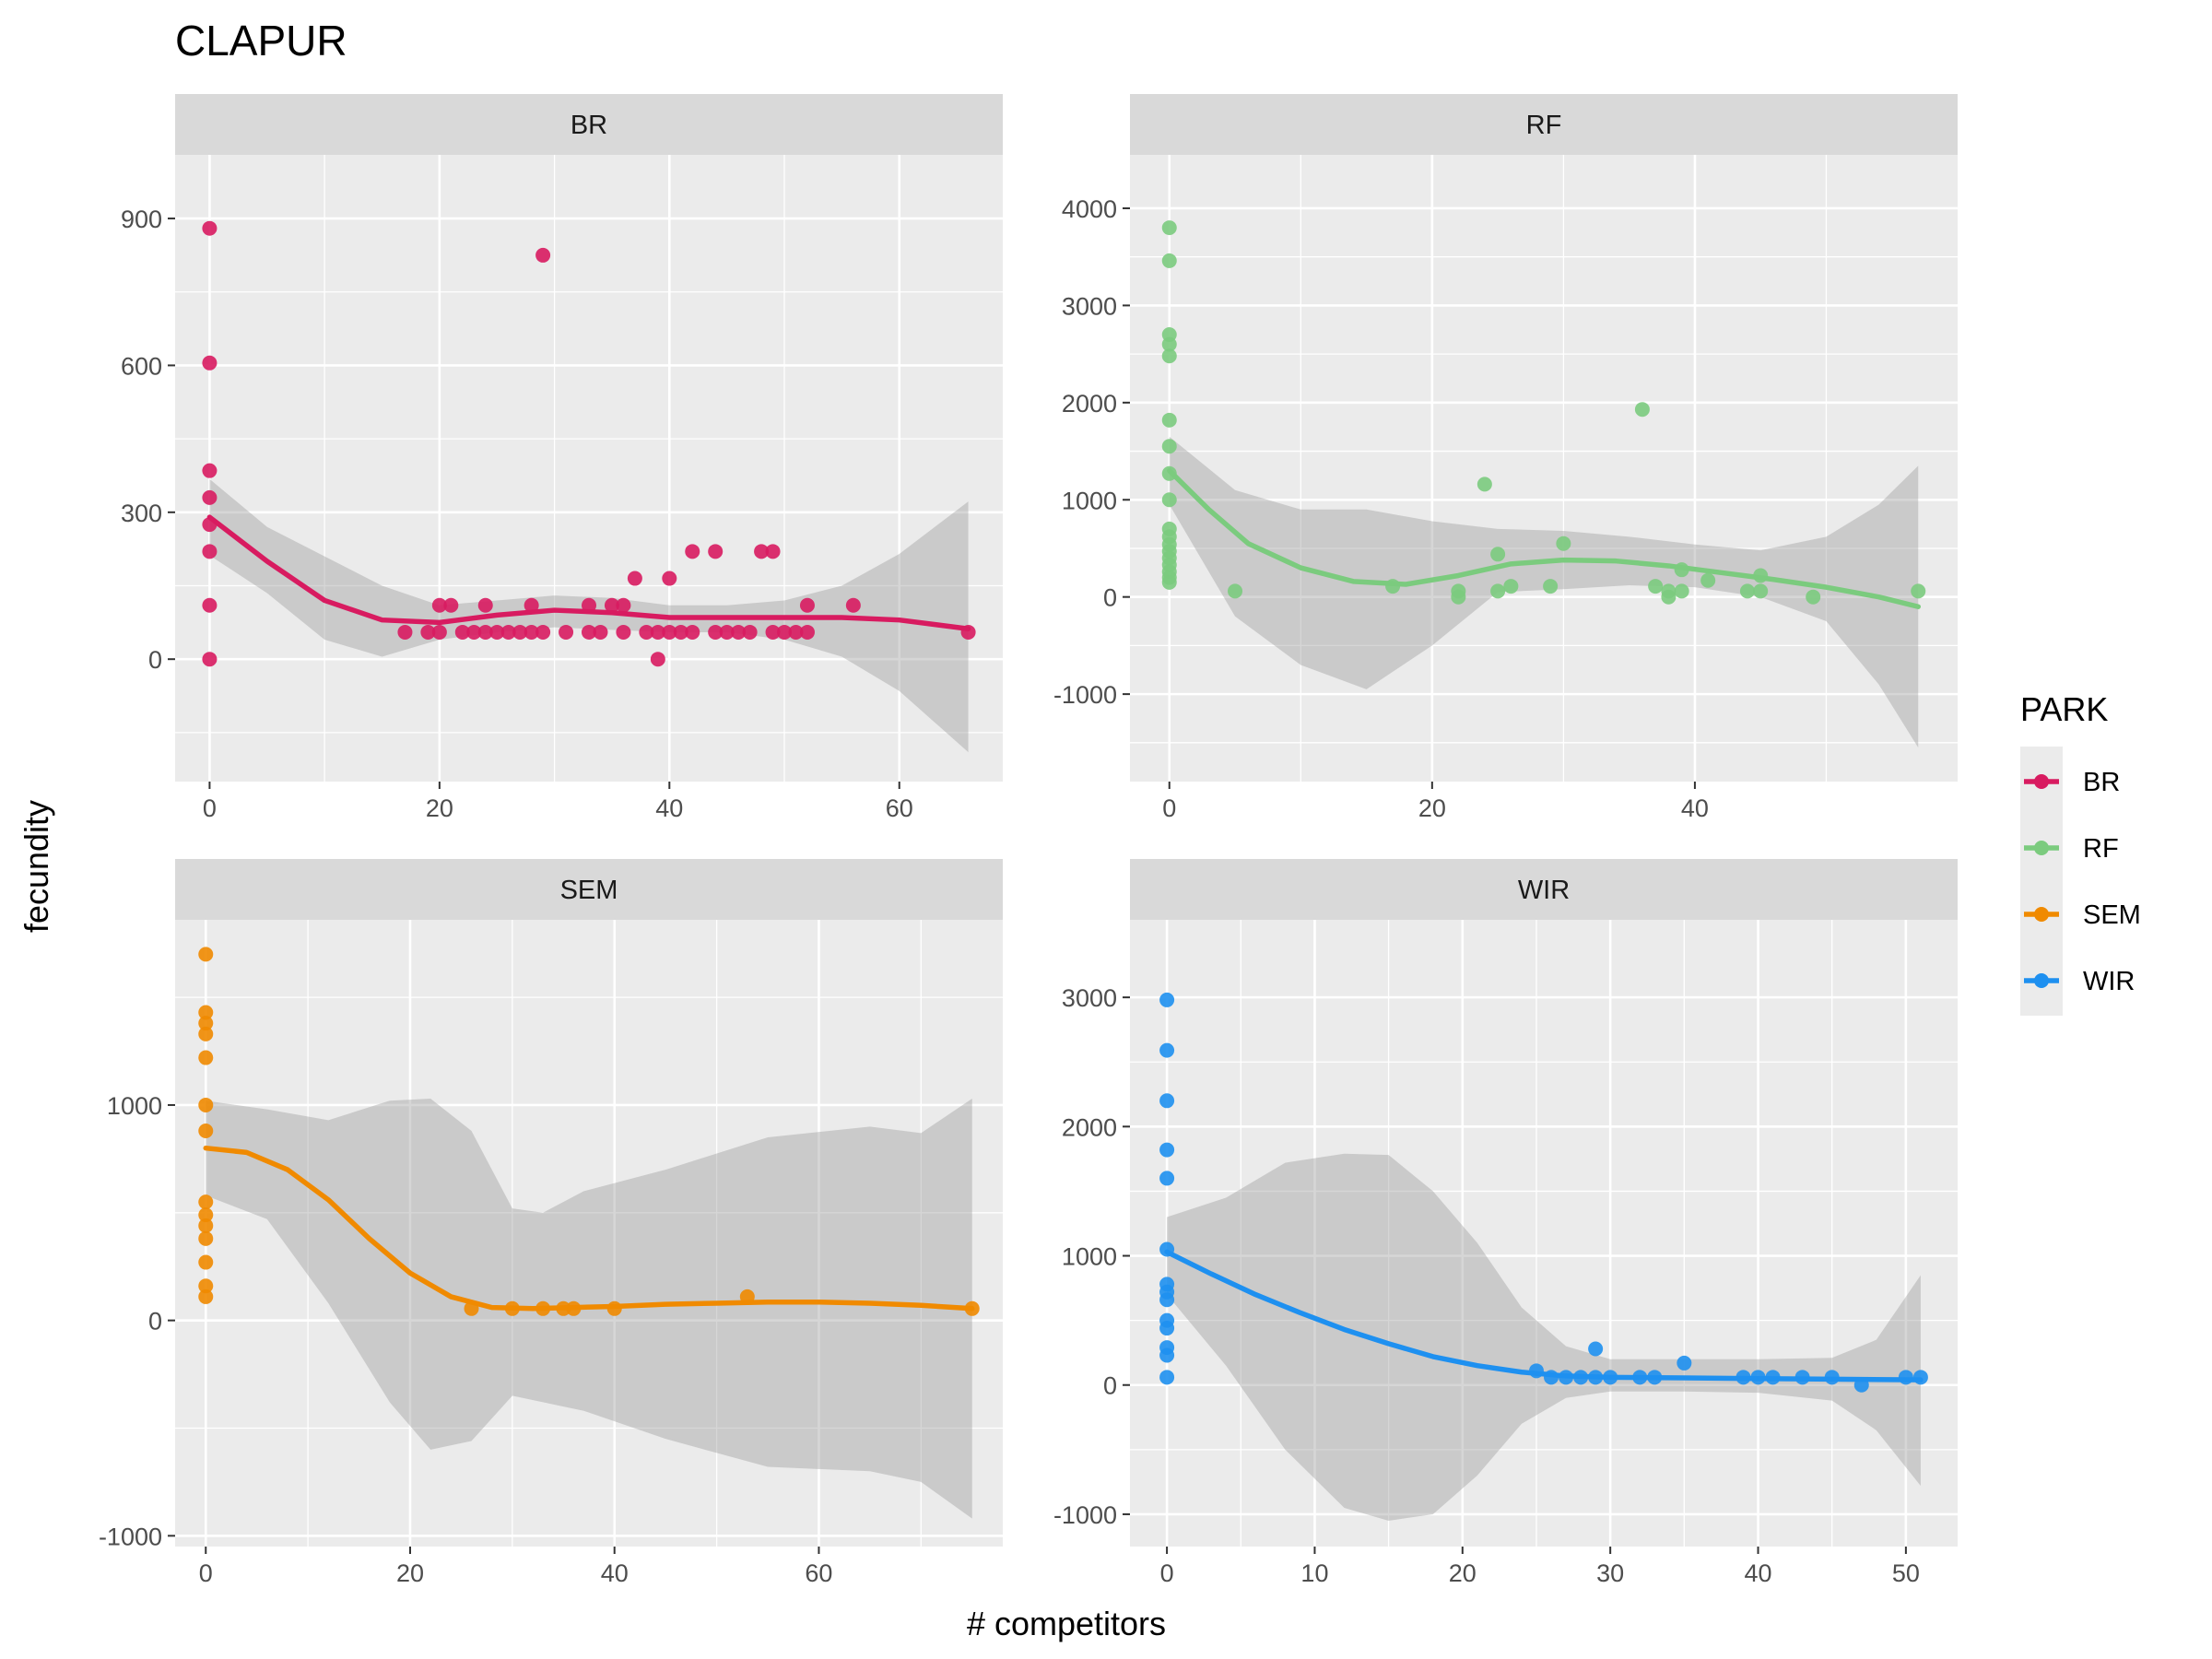  Describe the element at coordinates (36, 866) in the screenshot. I see `y-axis-title: fecundity` at that location.